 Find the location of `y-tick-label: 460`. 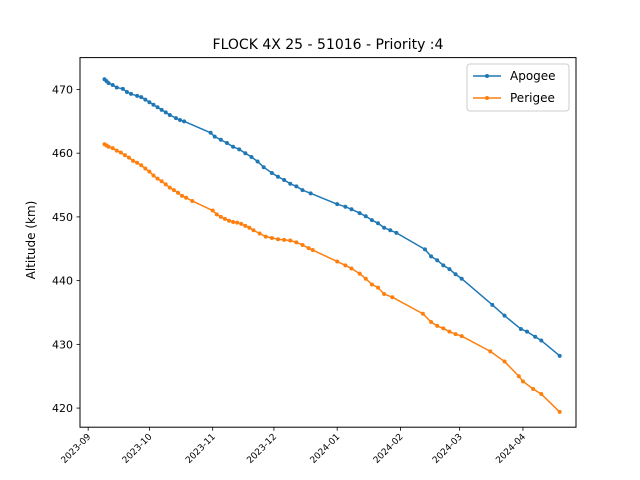

y-tick-label: 460 is located at coordinates (62, 153).